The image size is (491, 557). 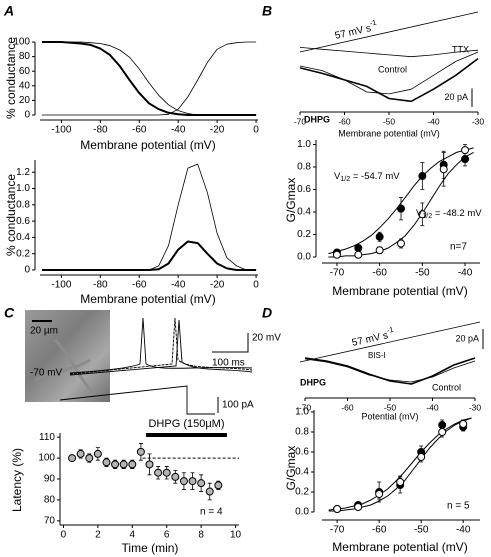 I want to click on y-tick-label: 0.8, so click(x=304, y=167).